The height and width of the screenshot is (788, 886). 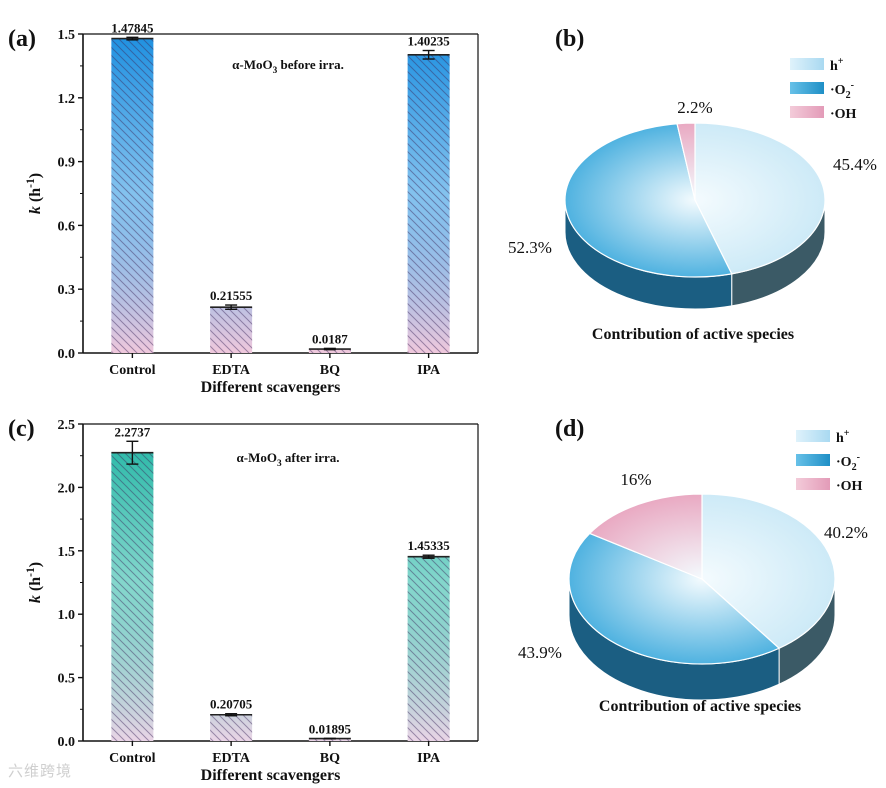 What do you see at coordinates (67, 226) in the screenshot?
I see `y-tick-label: 0.6` at bounding box center [67, 226].